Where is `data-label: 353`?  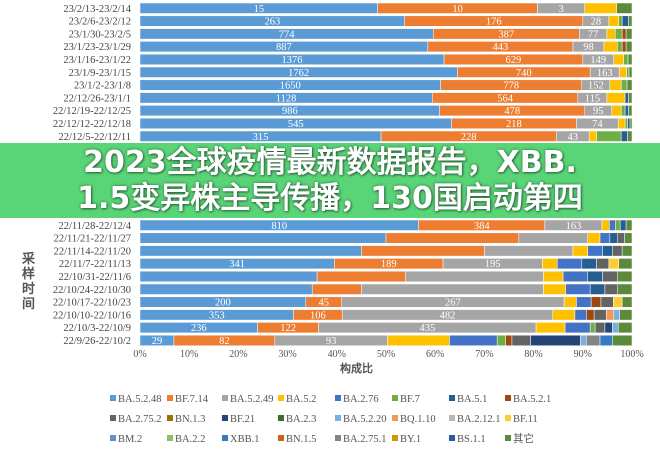
data-label: 353 is located at coordinates (217, 315).